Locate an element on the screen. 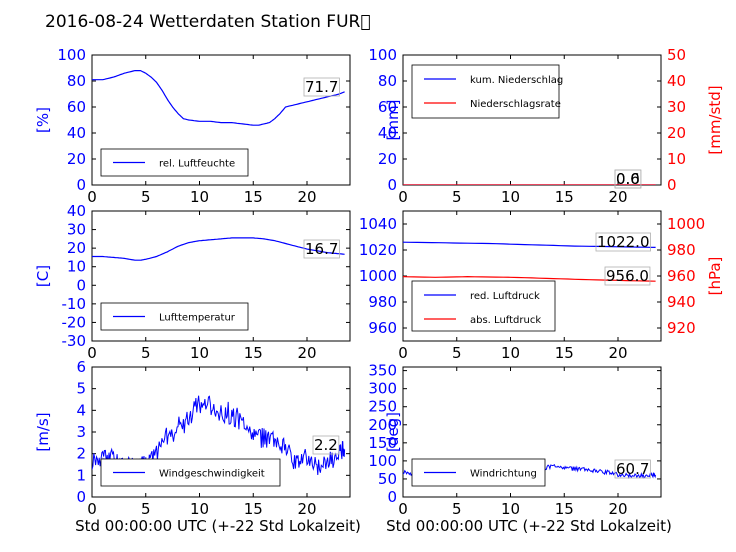 The height and width of the screenshot is (552, 736). legend-box is located at coordinates (483, 306).